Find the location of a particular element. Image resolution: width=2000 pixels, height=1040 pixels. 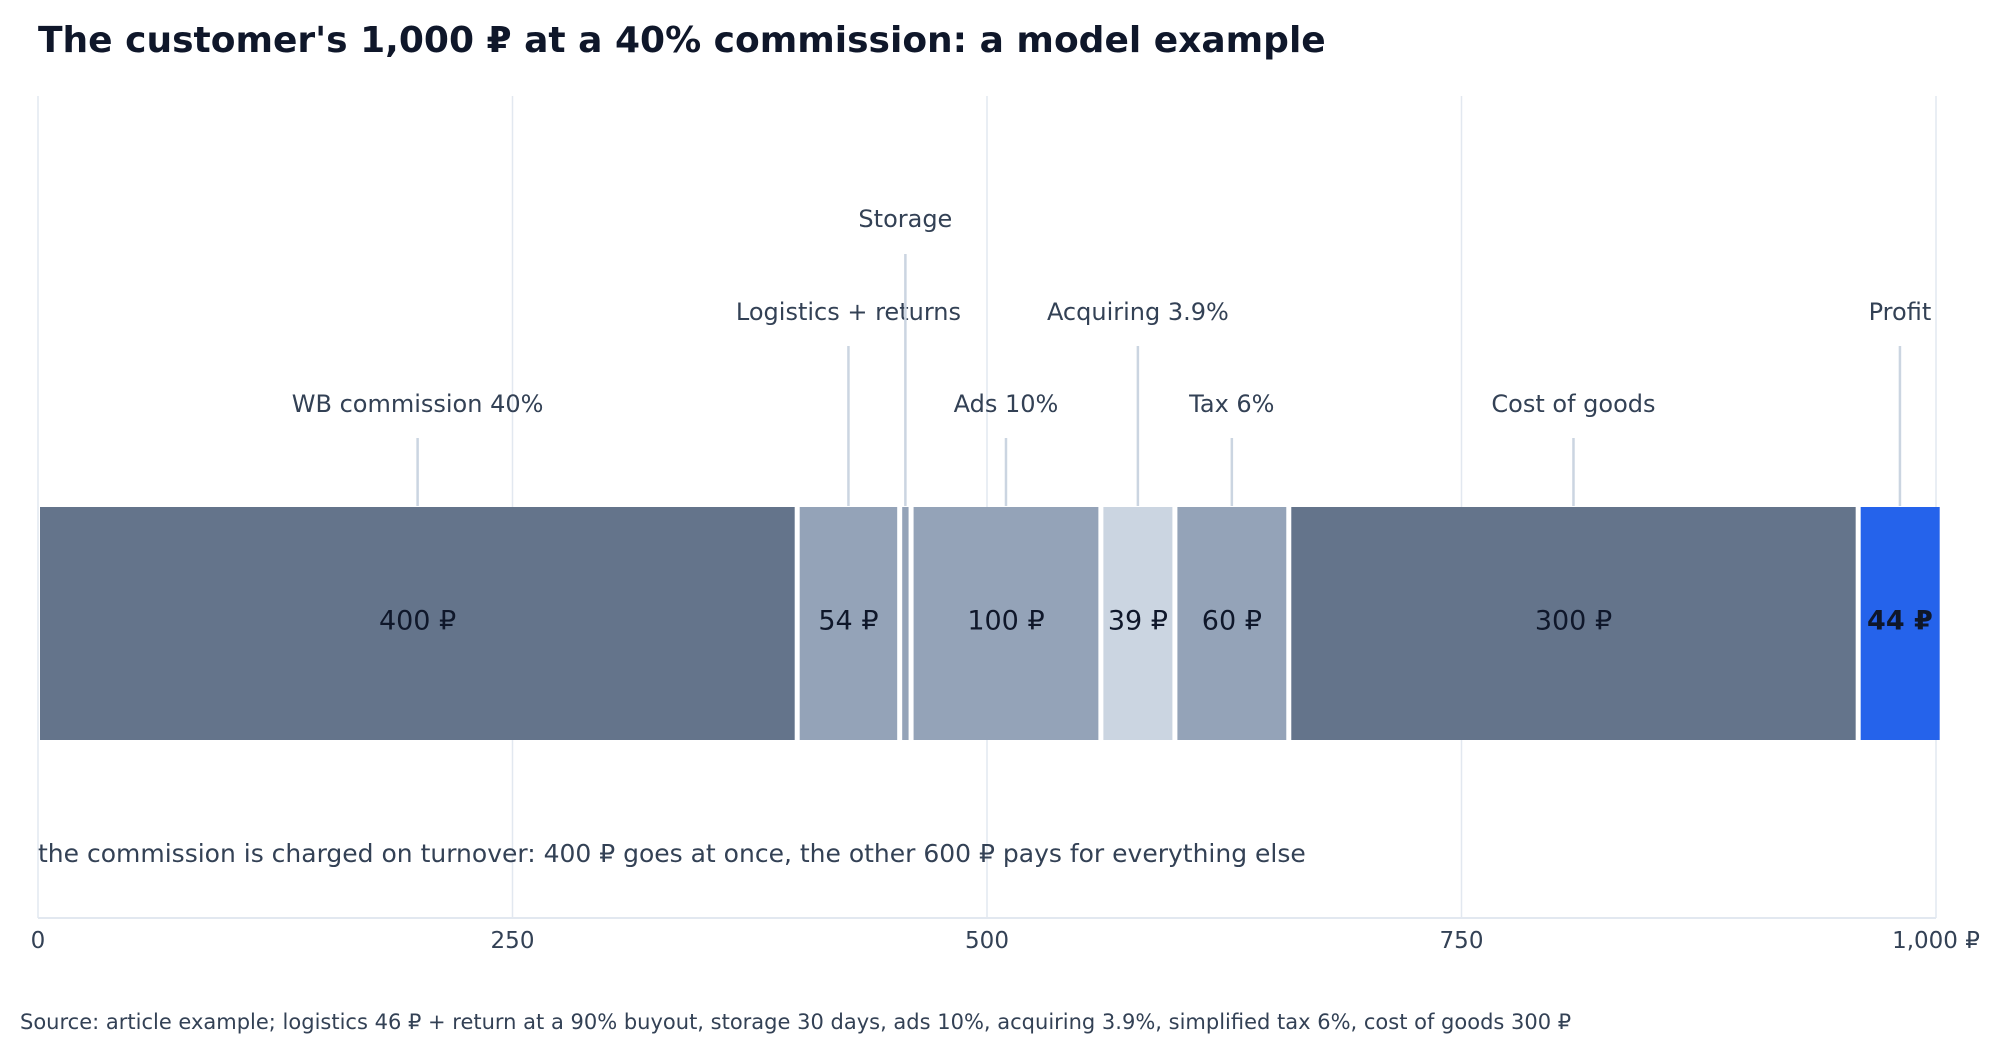

bar-value-label: 54 ₽ is located at coordinates (848, 621).